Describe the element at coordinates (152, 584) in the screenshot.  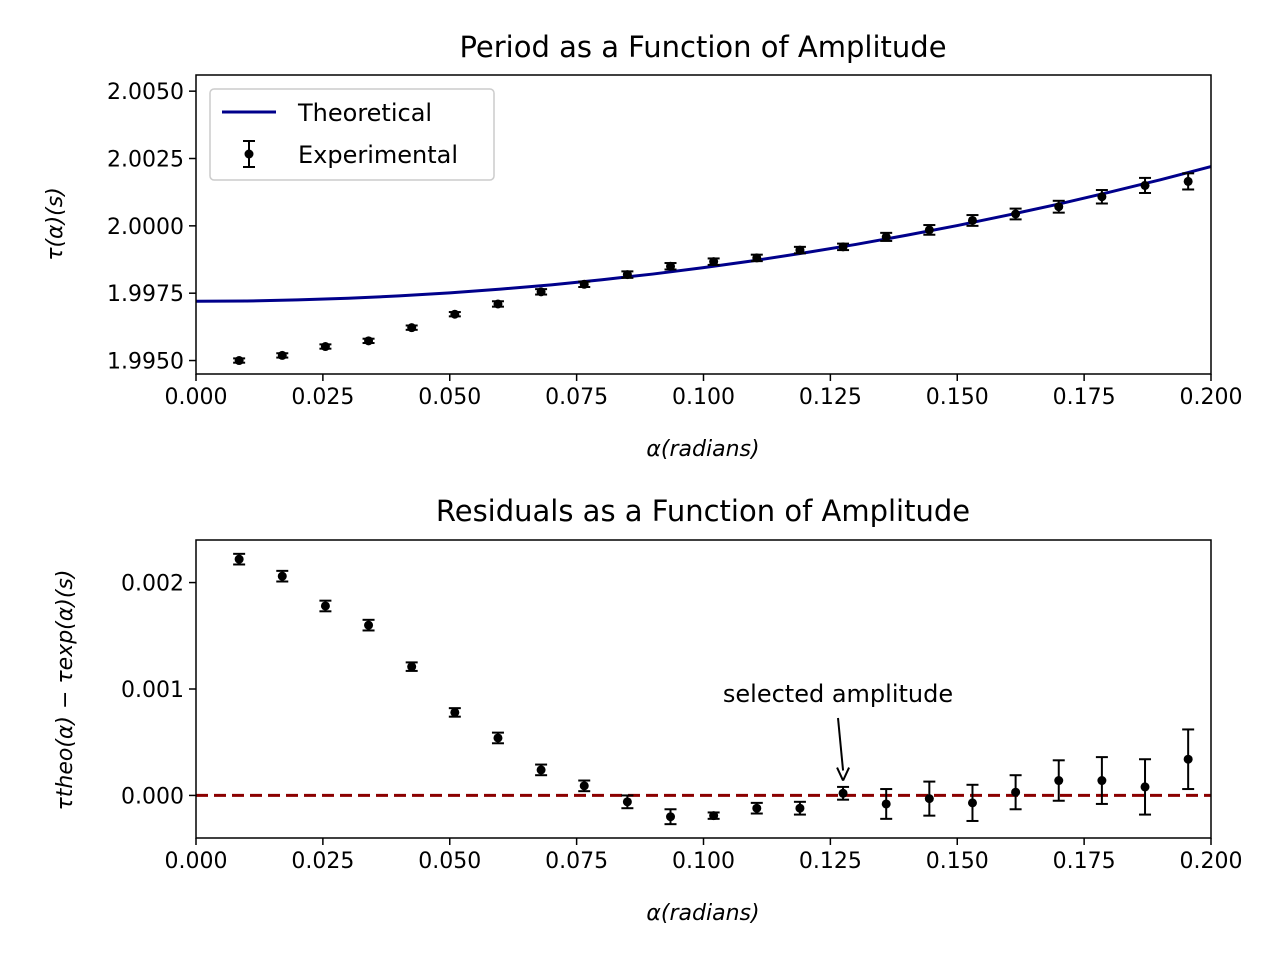
I see `y-tick-label: 0.002` at that location.